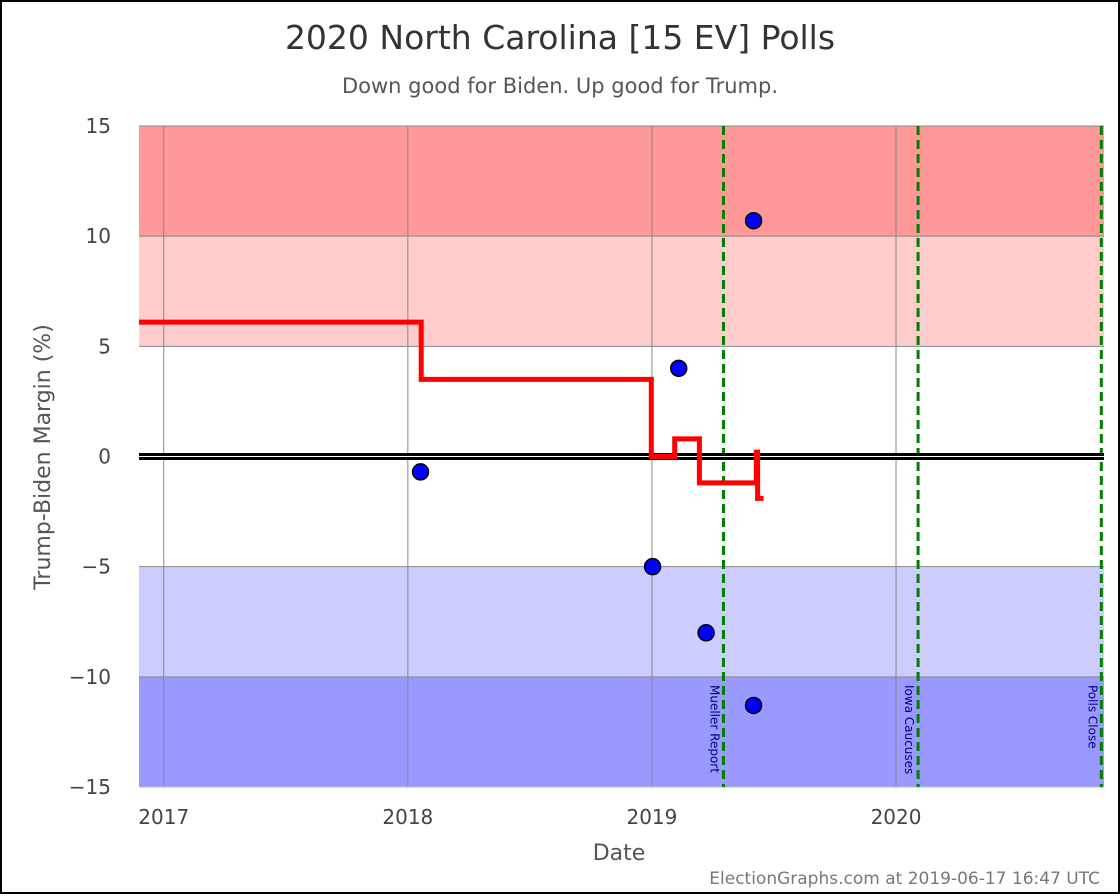  I want to click on y-tick-label-5: −10, so click(90, 677).